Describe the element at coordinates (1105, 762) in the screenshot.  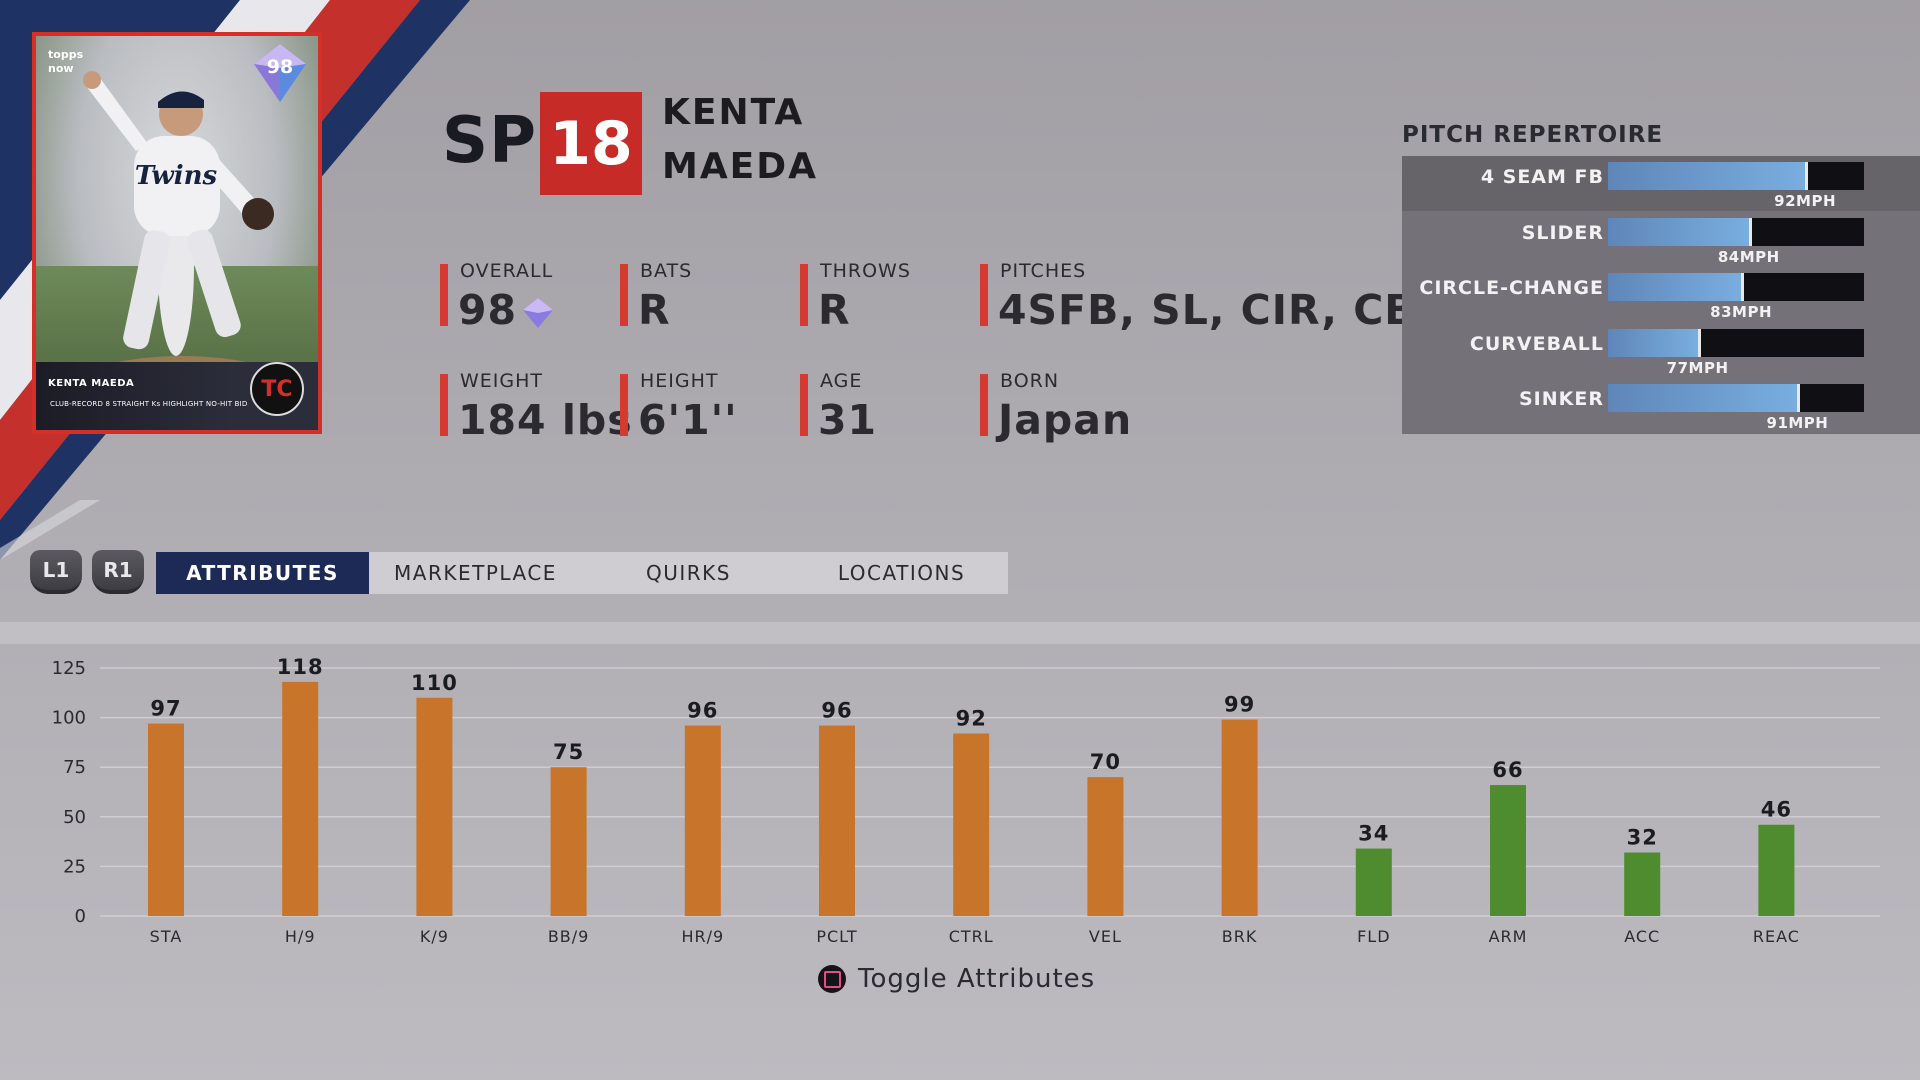
I see `bar-value-label: 70` at that location.